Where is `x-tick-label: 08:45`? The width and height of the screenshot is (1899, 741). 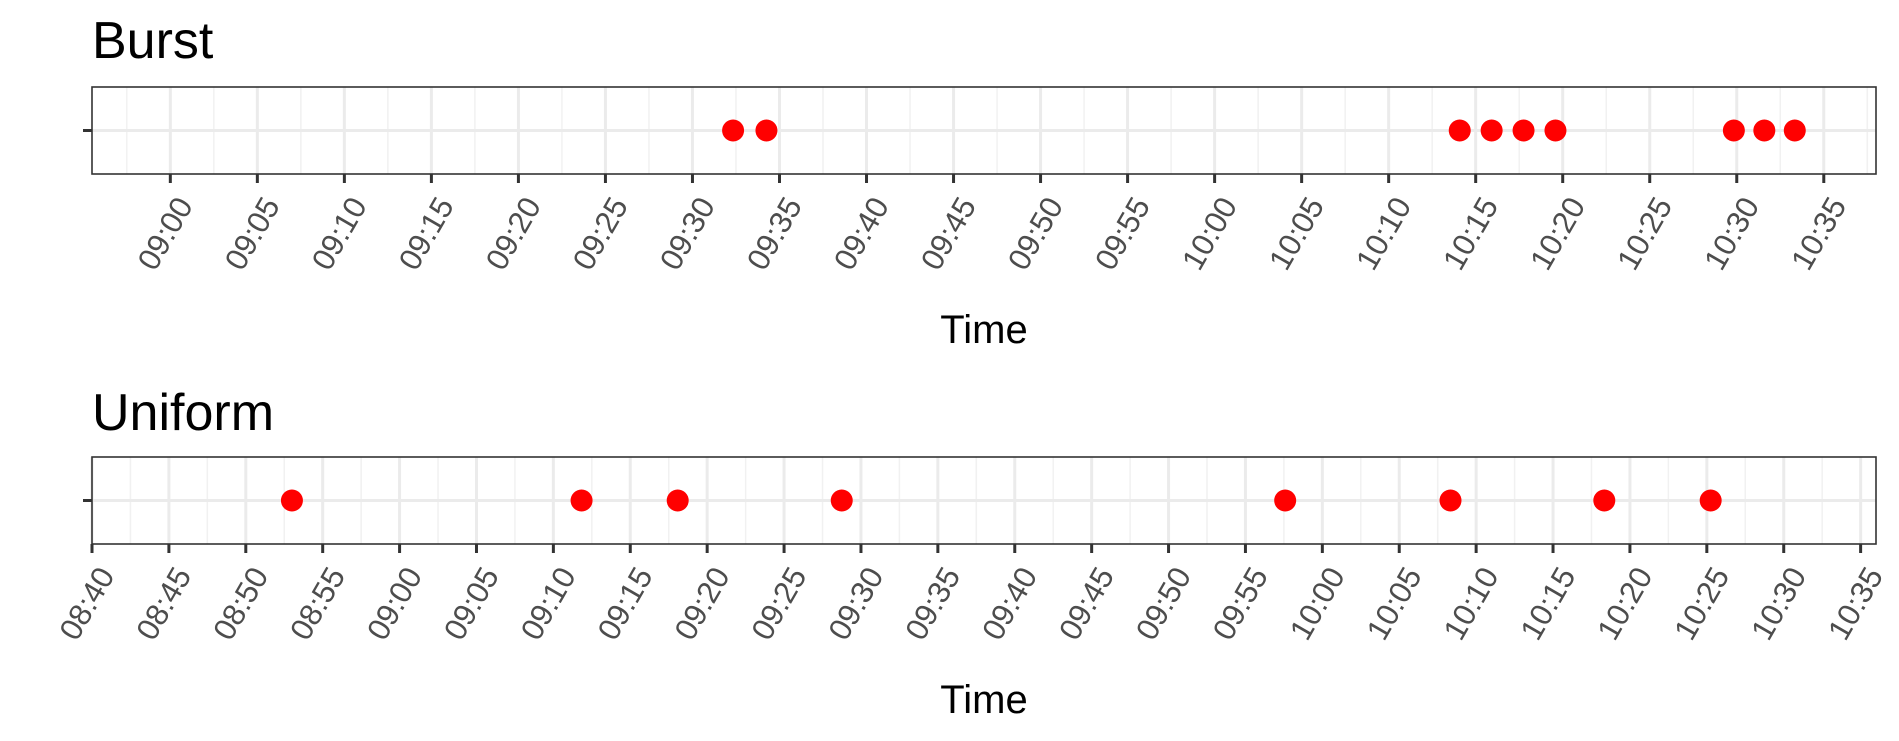 x-tick-label: 08:45 is located at coordinates (163, 603).